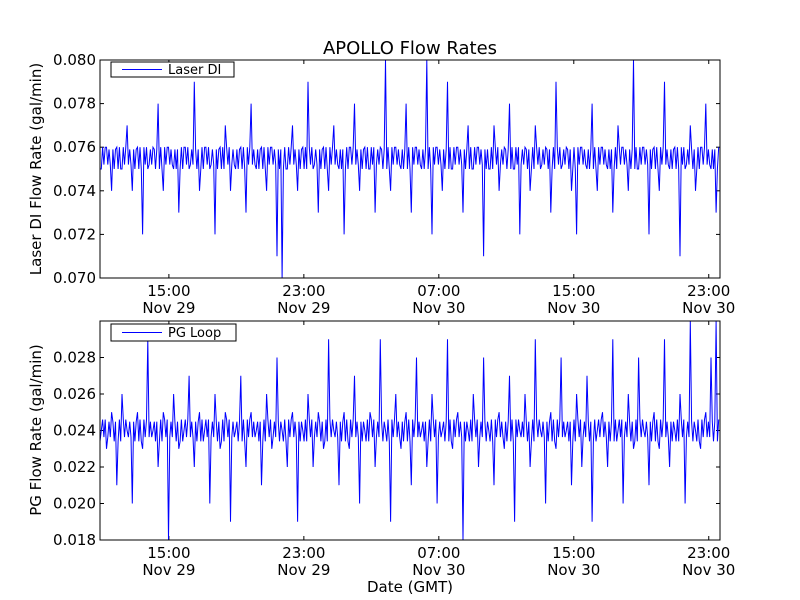 The image size is (800, 600). Describe the element at coordinates (74, 60) in the screenshot. I see `laser-di-y-tick-label: 0.080` at that location.